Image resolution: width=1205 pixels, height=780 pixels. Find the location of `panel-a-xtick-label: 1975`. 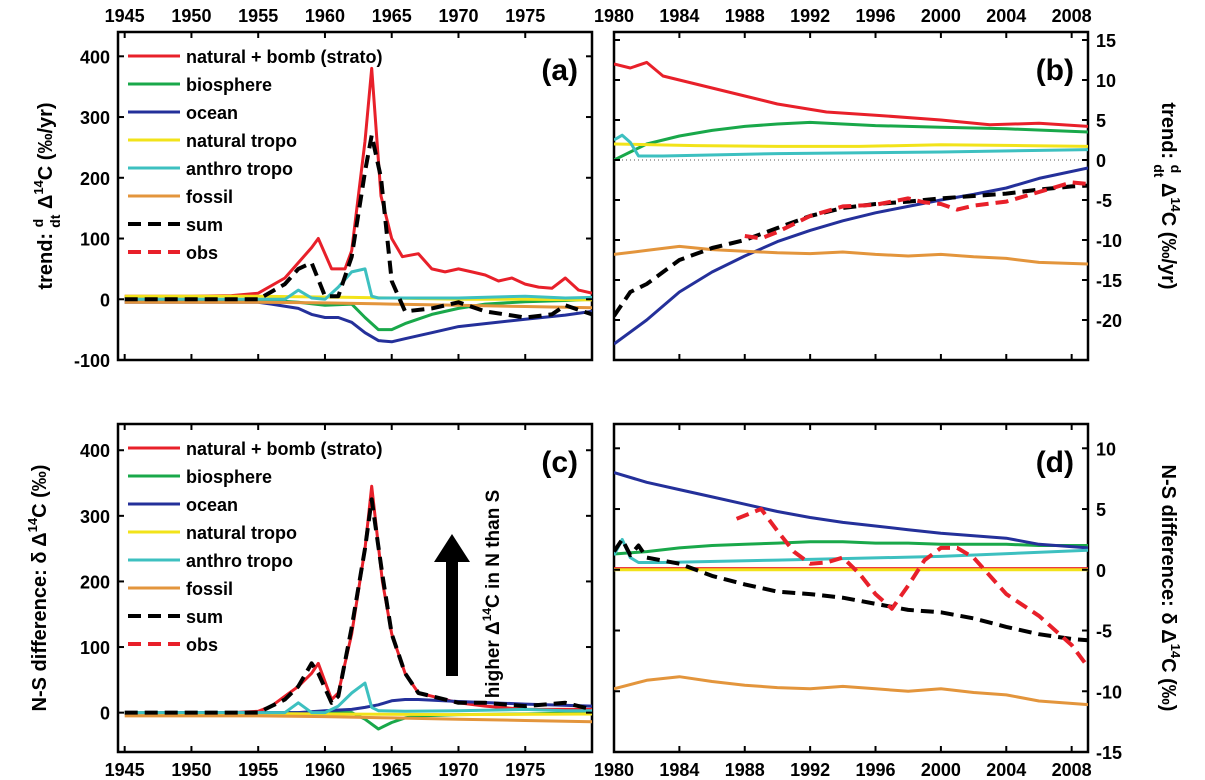

panel-a-xtick-label: 1975 is located at coordinates (525, 16).